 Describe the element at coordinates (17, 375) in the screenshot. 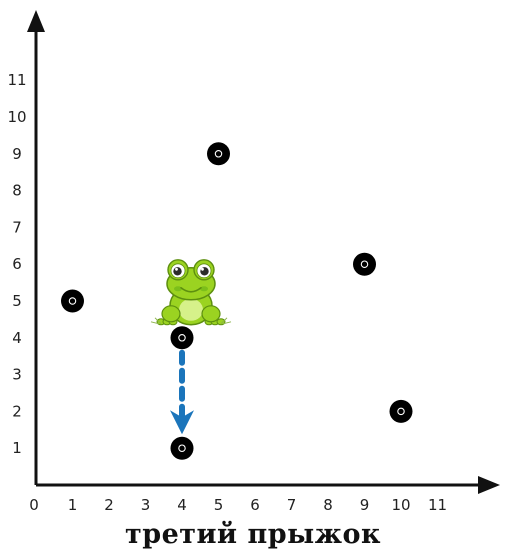

I see `y-tick-label: 3` at that location.